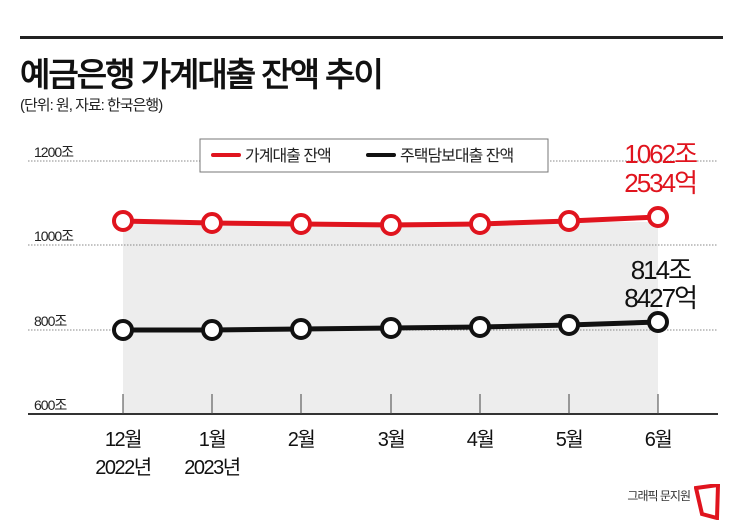  What do you see at coordinates (123, 439) in the screenshot?
I see `x-label-dec: 12월` at bounding box center [123, 439].